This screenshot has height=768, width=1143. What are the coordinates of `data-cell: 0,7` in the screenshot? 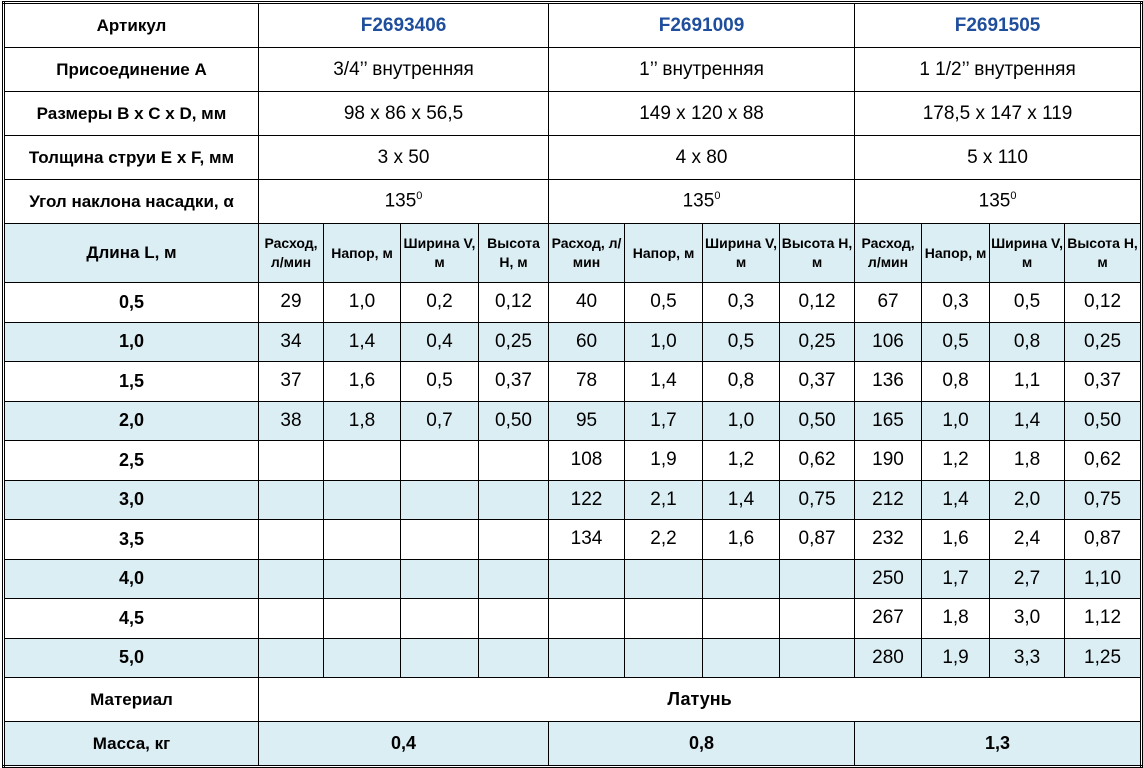 It's located at (439, 420).